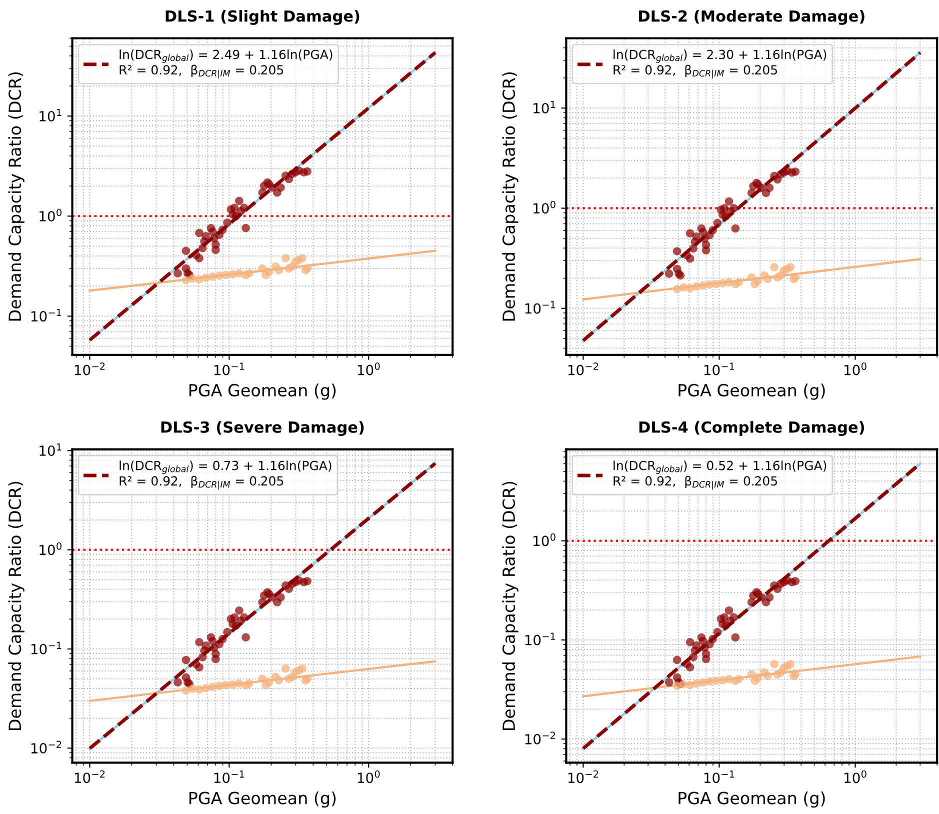 The height and width of the screenshot is (814, 939). I want to click on legend-label: ln(DCR$_{global}$) = 2.49 + 1.16ln(PGA) R² = 0.92, β$_{DCR|IM}$ = 0.205, so click(226, 64).